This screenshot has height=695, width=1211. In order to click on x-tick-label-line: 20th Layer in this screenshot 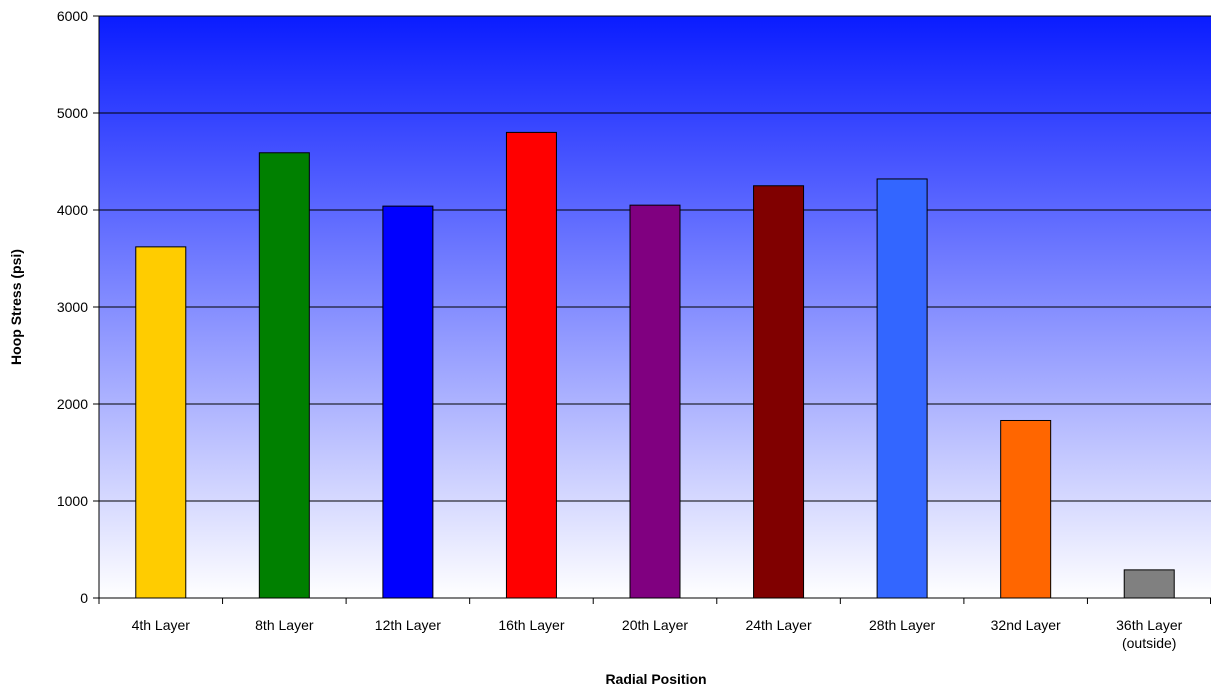, I will do `click(655, 625)`.